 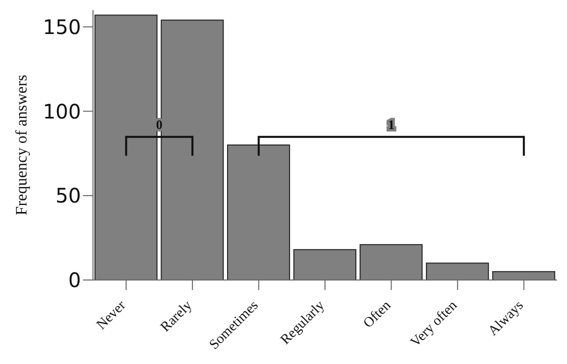 I want to click on y-tick-label: 100, so click(x=61, y=111).